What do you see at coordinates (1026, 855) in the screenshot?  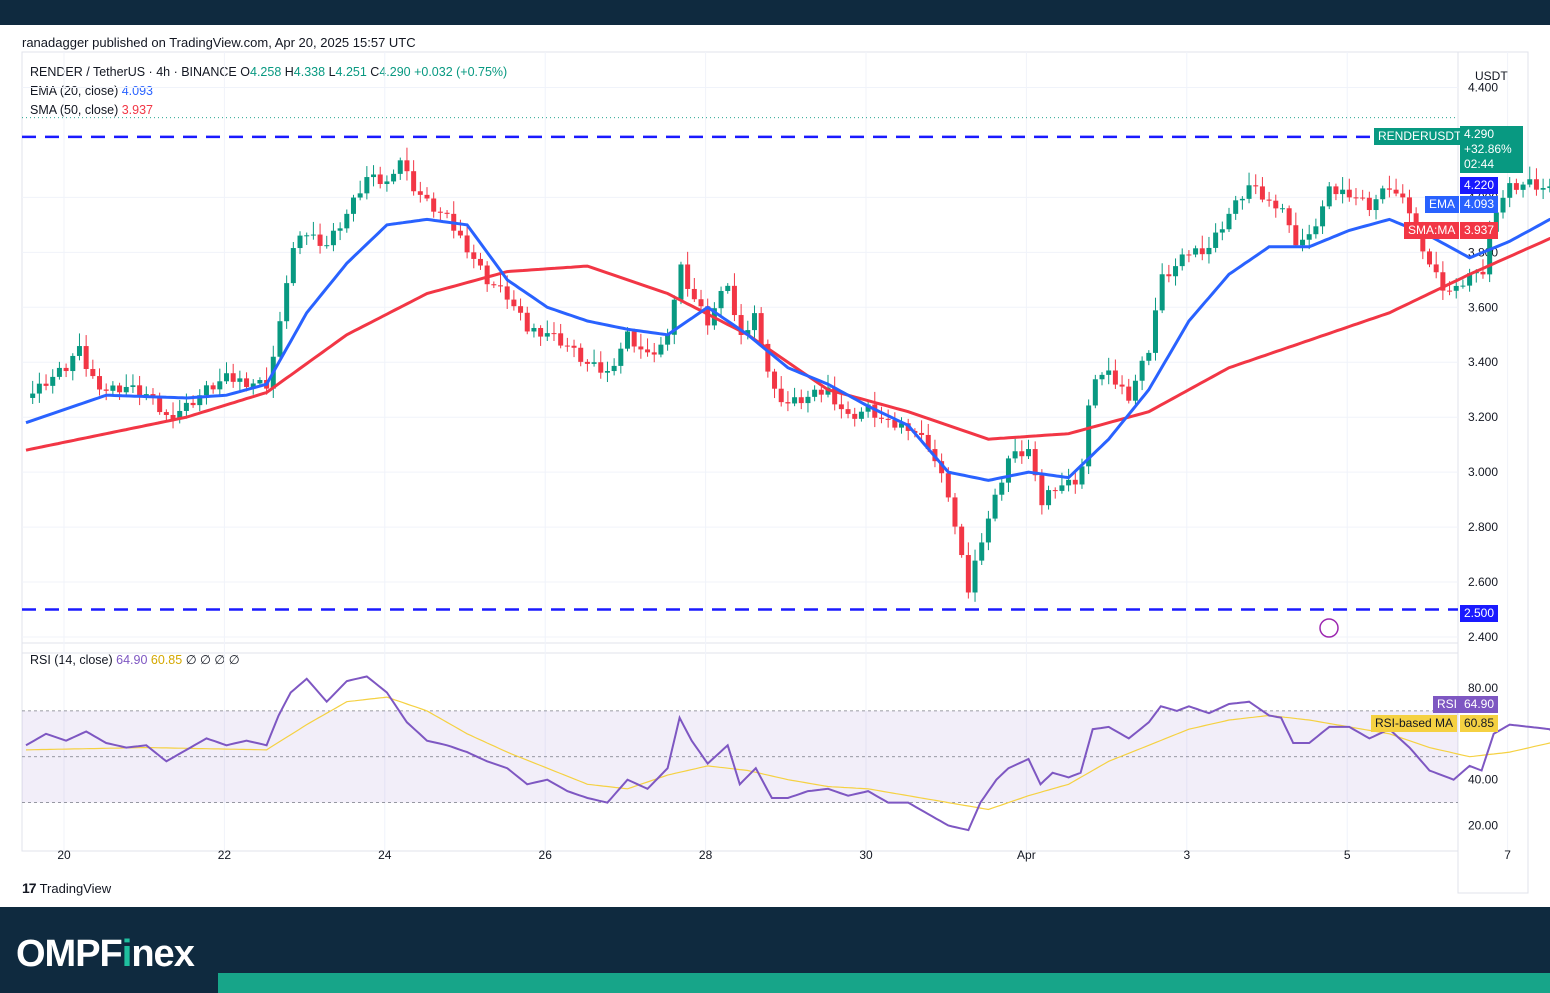 I see `time-tick-label: Apr` at bounding box center [1026, 855].